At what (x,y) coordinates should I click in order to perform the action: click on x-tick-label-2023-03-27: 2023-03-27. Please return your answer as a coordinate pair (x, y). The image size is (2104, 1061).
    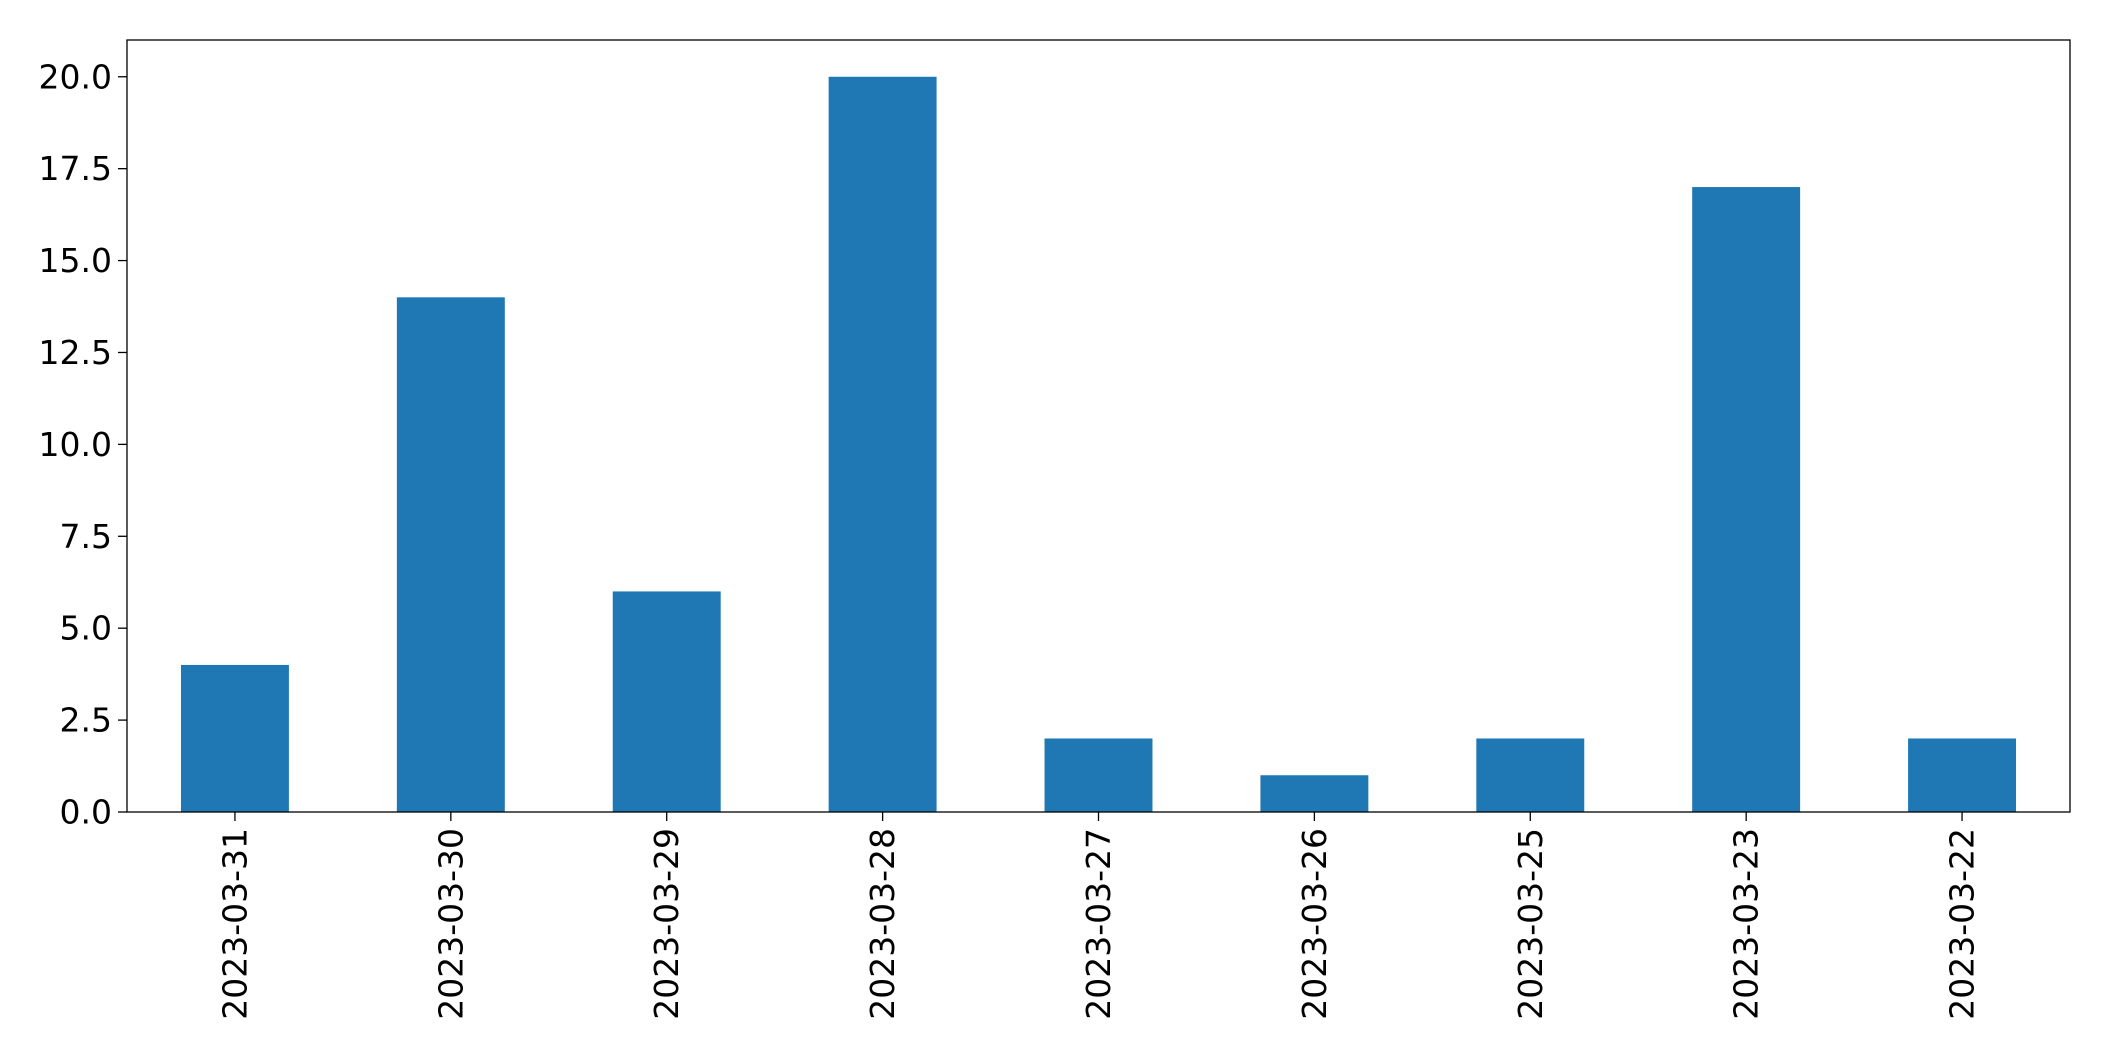
    Looking at the image, I should click on (1098, 924).